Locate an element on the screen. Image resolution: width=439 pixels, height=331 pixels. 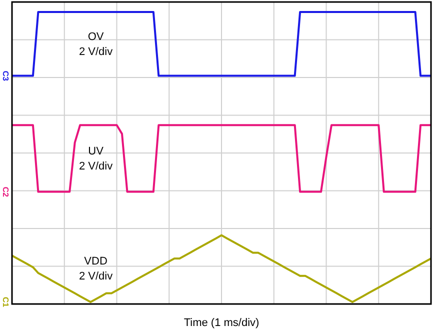
series-label: UV is located at coordinates (96, 151).